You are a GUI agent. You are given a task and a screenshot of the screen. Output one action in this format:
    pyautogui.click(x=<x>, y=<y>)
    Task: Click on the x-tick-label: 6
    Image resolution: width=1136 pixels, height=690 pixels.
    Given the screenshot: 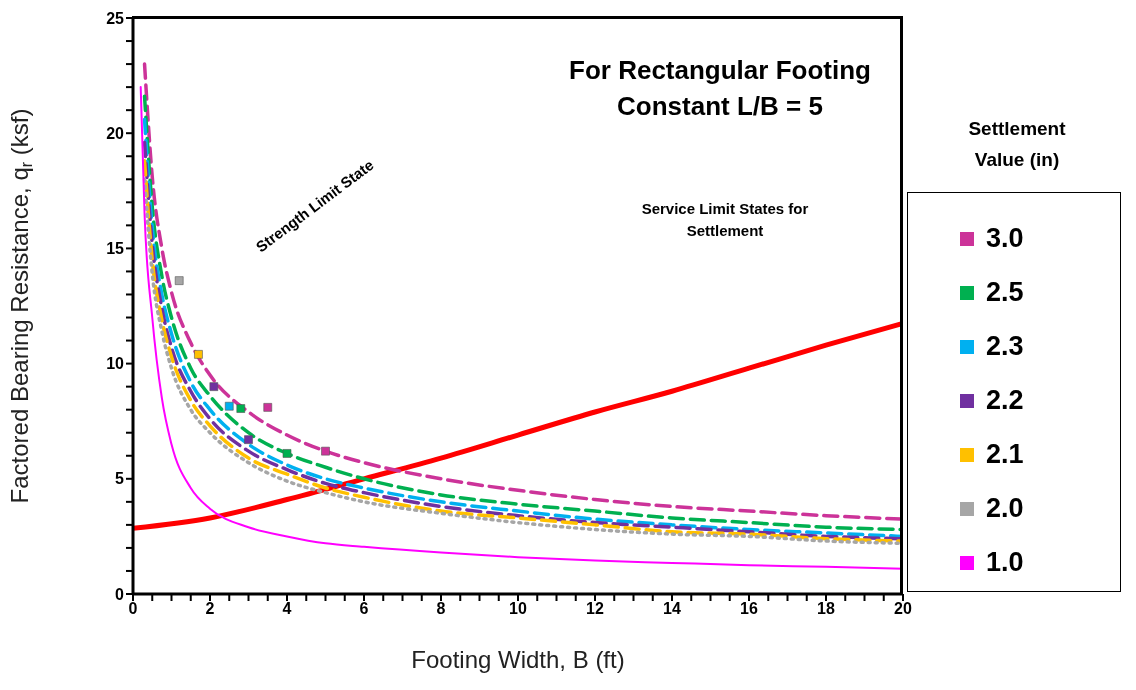 What is the action you would take?
    pyautogui.click(x=364, y=609)
    